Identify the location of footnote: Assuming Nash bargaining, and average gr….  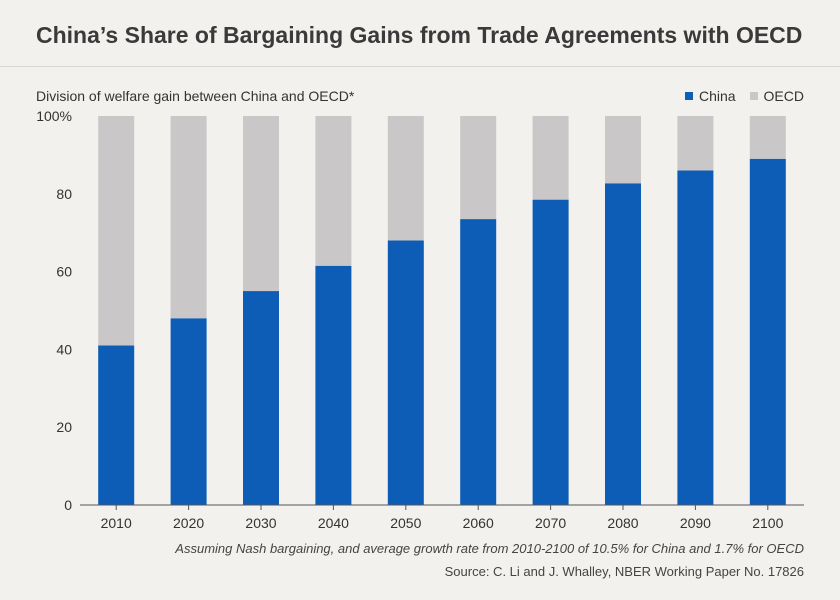
(489, 548).